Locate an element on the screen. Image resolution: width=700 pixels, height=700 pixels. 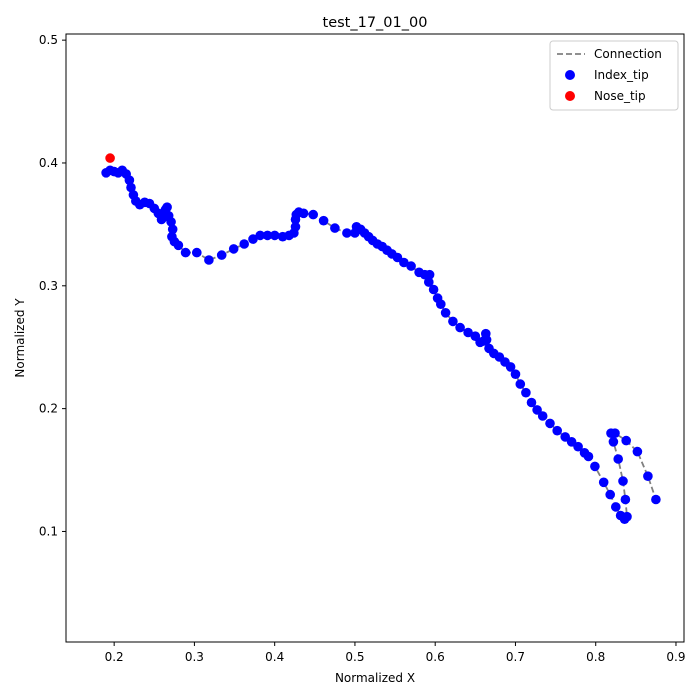
legend-label-connection: Connection is located at coordinates (628, 54).